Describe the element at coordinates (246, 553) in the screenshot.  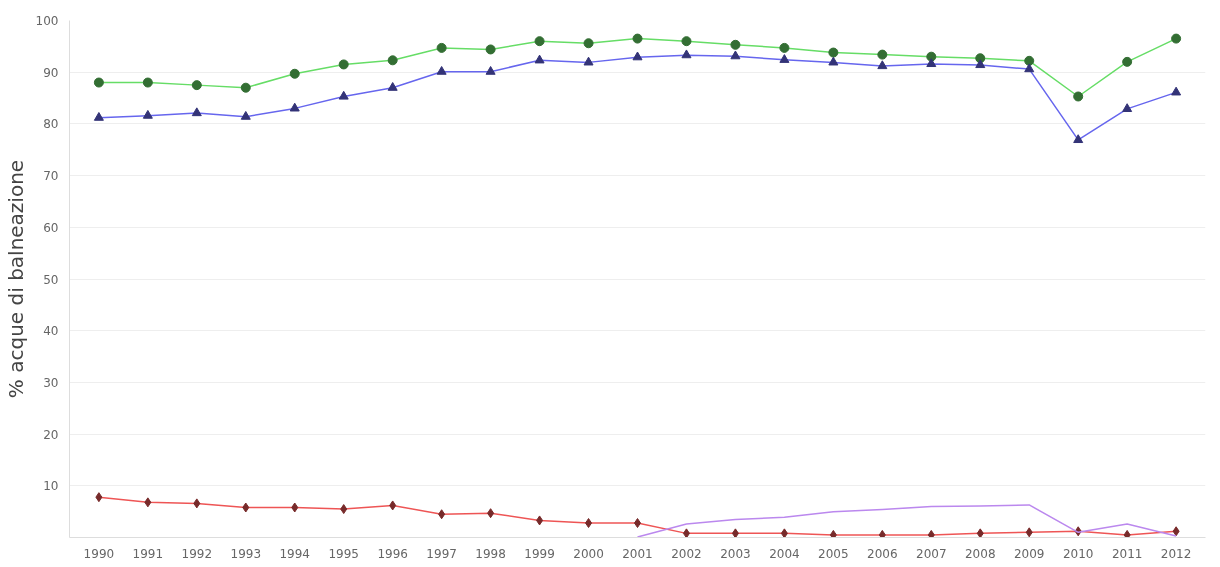
I see `x-tick-label: 1993` at that location.